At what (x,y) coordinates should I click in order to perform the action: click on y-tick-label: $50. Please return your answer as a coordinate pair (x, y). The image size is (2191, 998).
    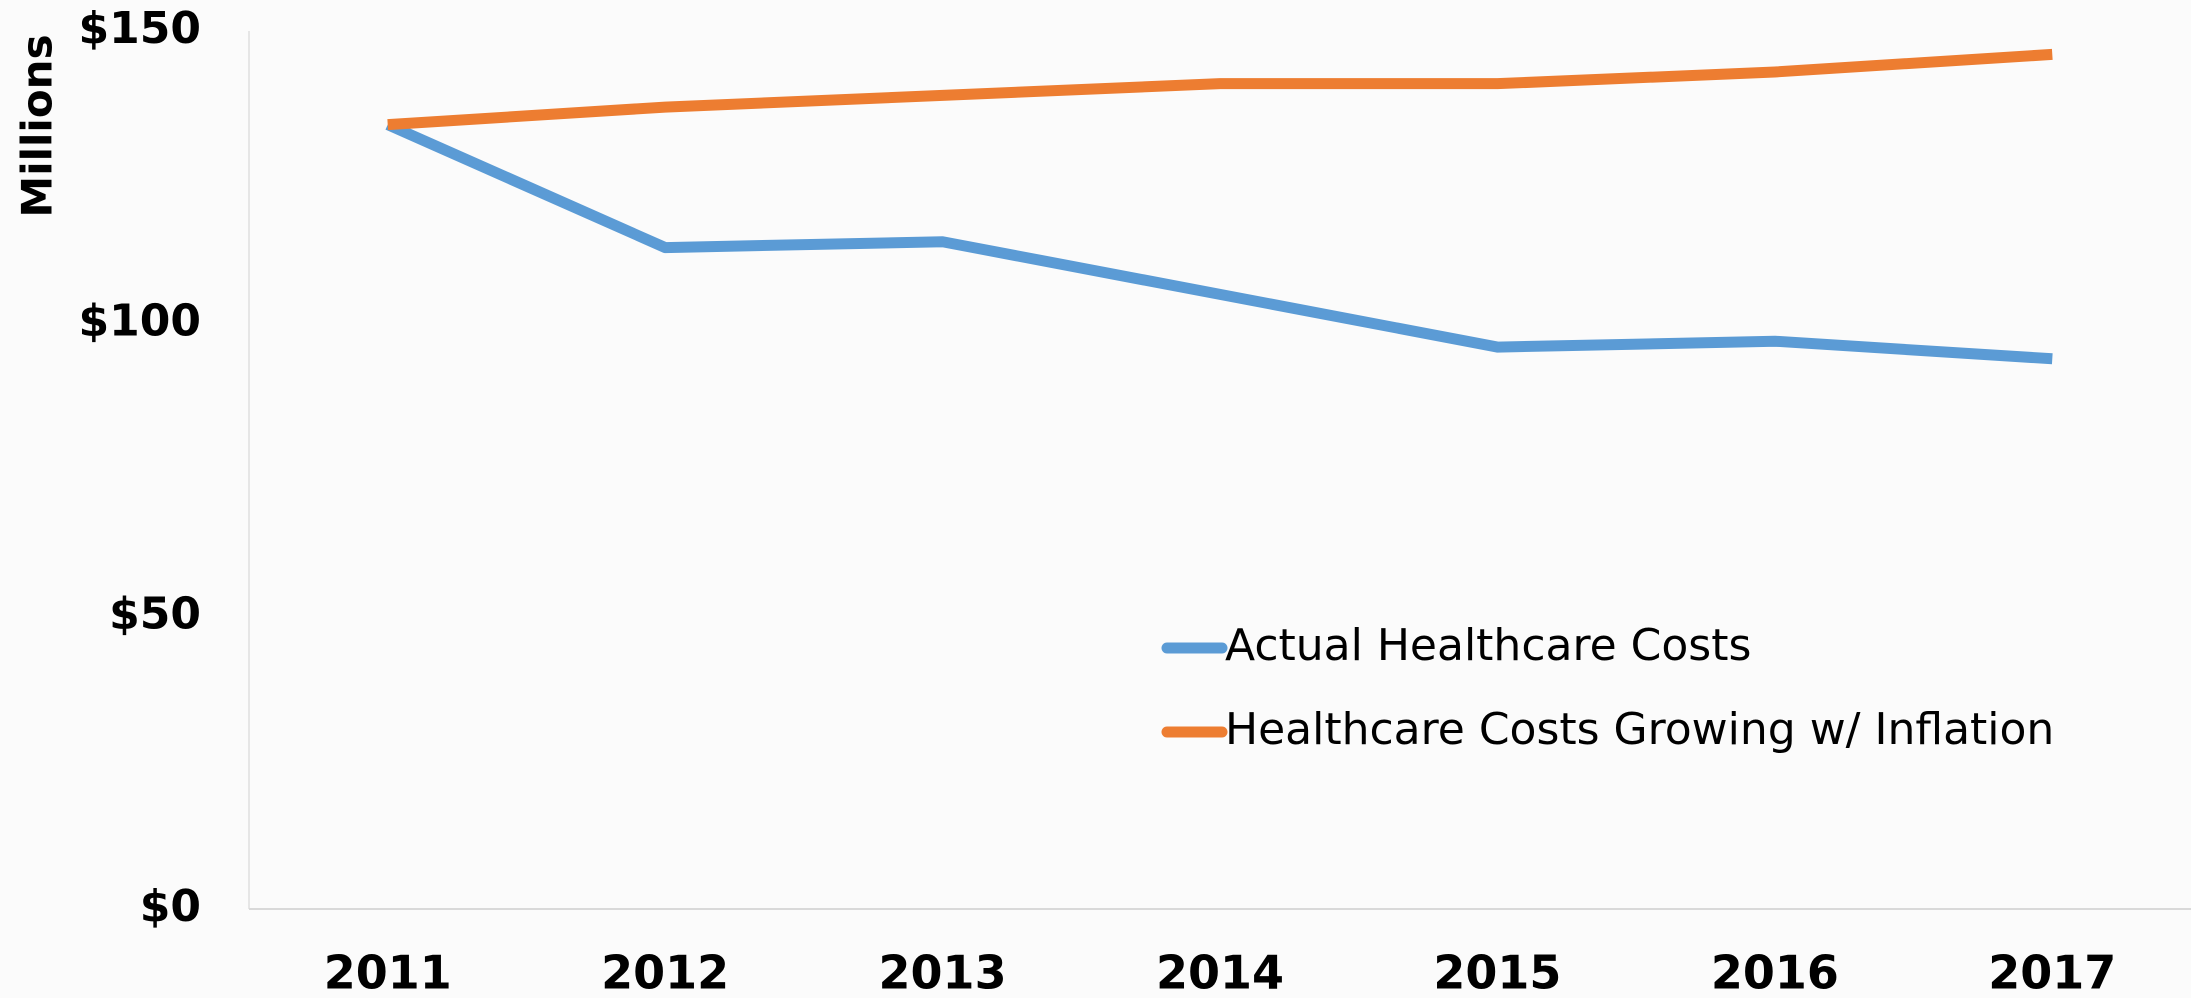
    Looking at the image, I should click on (155, 613).